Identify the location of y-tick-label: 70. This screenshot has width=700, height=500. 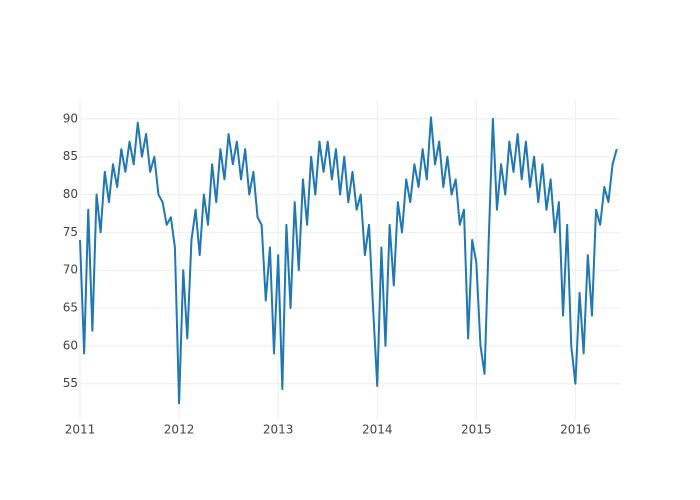
(70, 270).